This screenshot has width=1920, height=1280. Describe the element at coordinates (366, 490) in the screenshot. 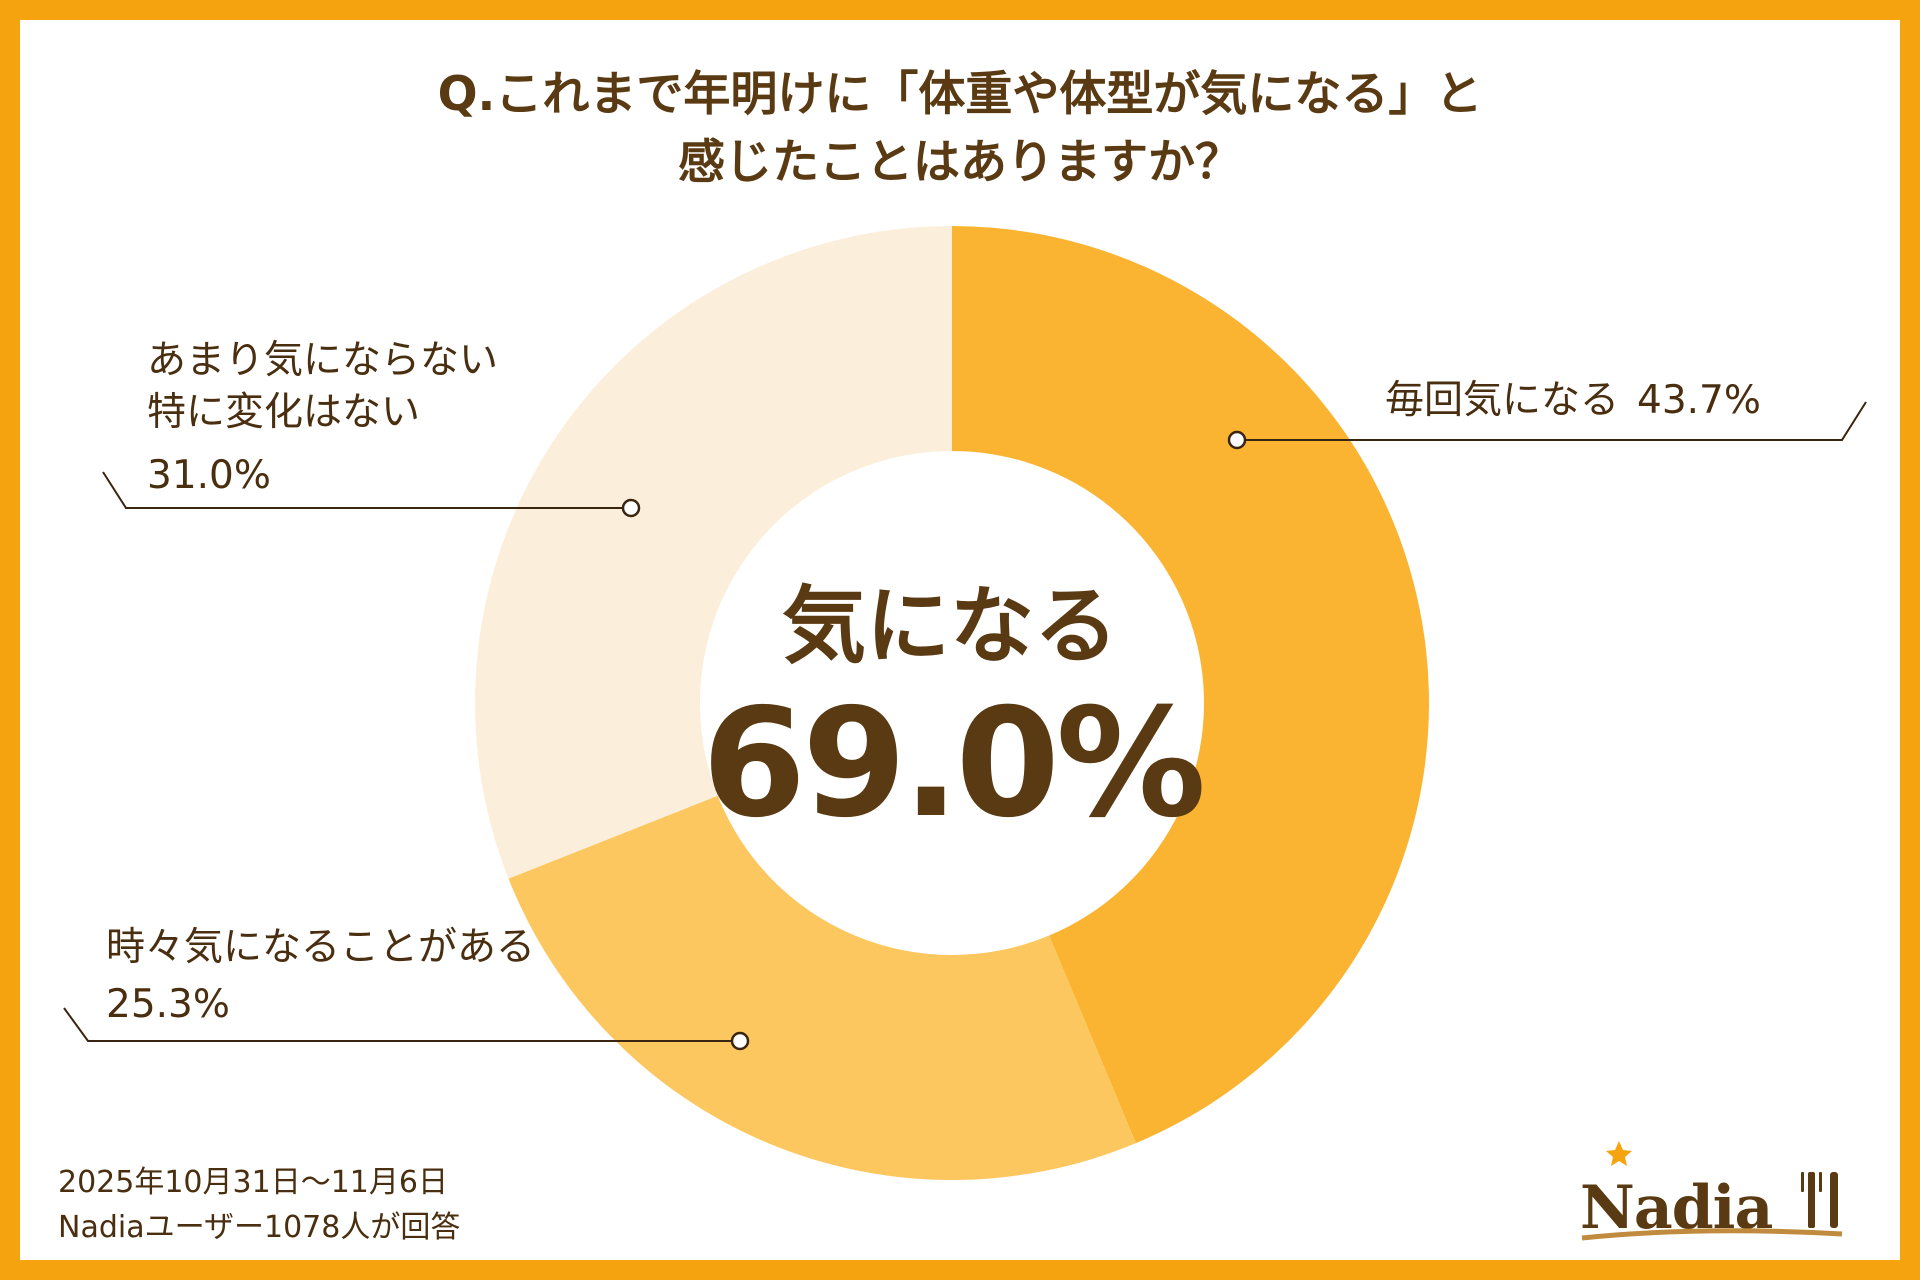

I see `leader-line-slice3` at that location.